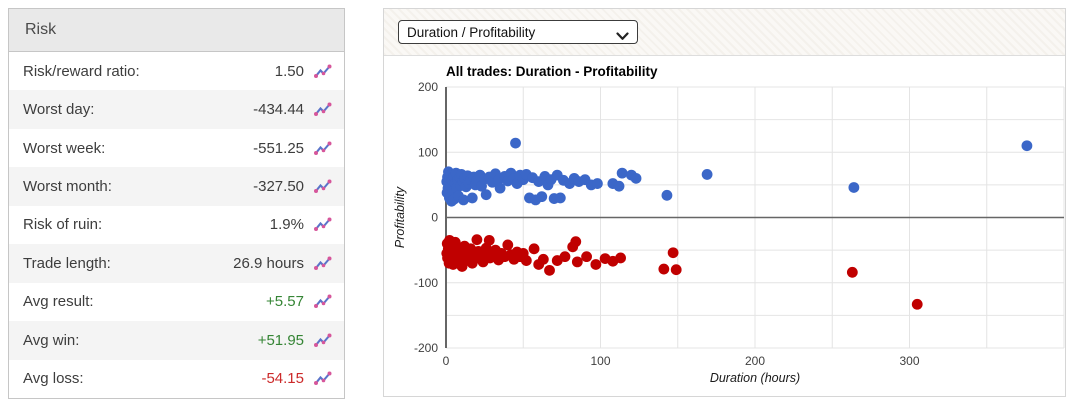 The width and height of the screenshot is (1073, 409). I want to click on svg-text: -100, so click(426, 283).